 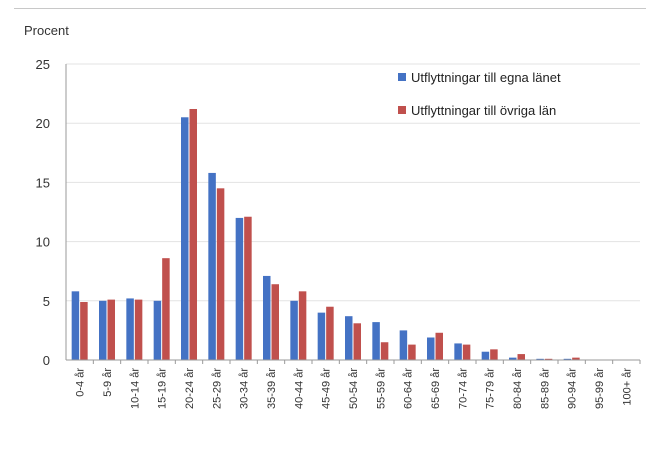 I want to click on y-tick-label: 5, so click(x=46, y=301).